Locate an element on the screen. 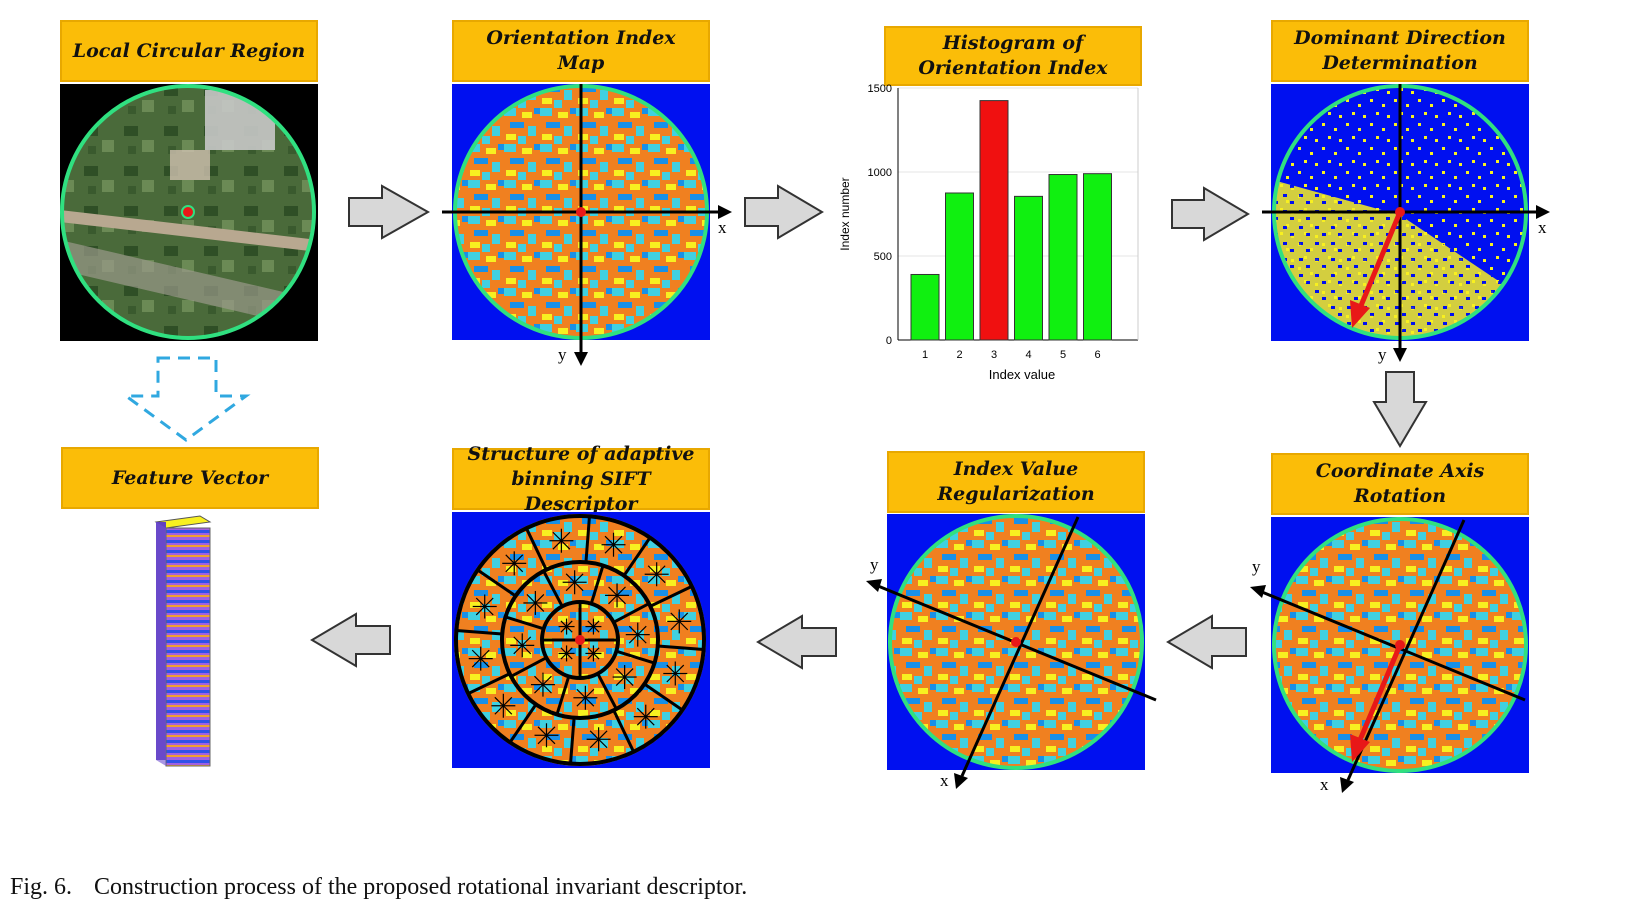 Image resolution: width=1640 pixels, height=912 pixels. title-text: Local Circular Region is located at coordinates (189, 50).